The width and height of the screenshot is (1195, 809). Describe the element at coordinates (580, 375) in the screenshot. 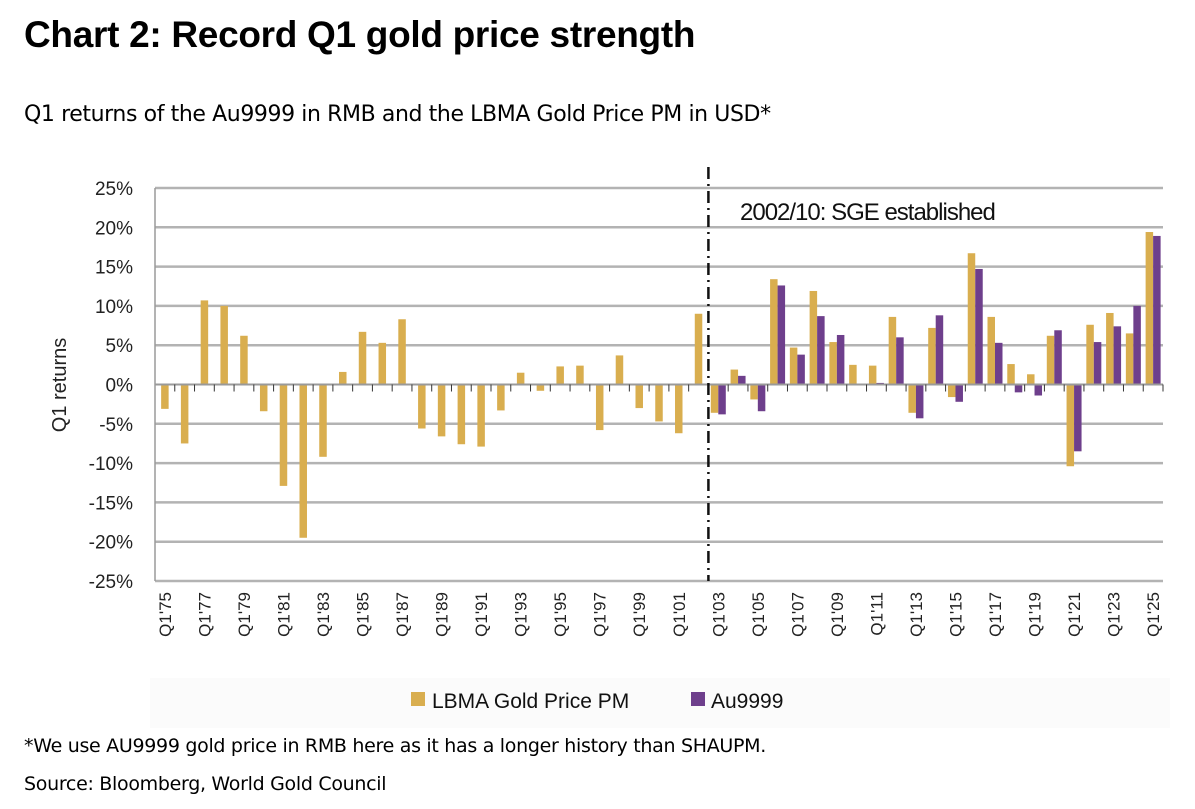

I see `bar-lbma-Q196` at that location.